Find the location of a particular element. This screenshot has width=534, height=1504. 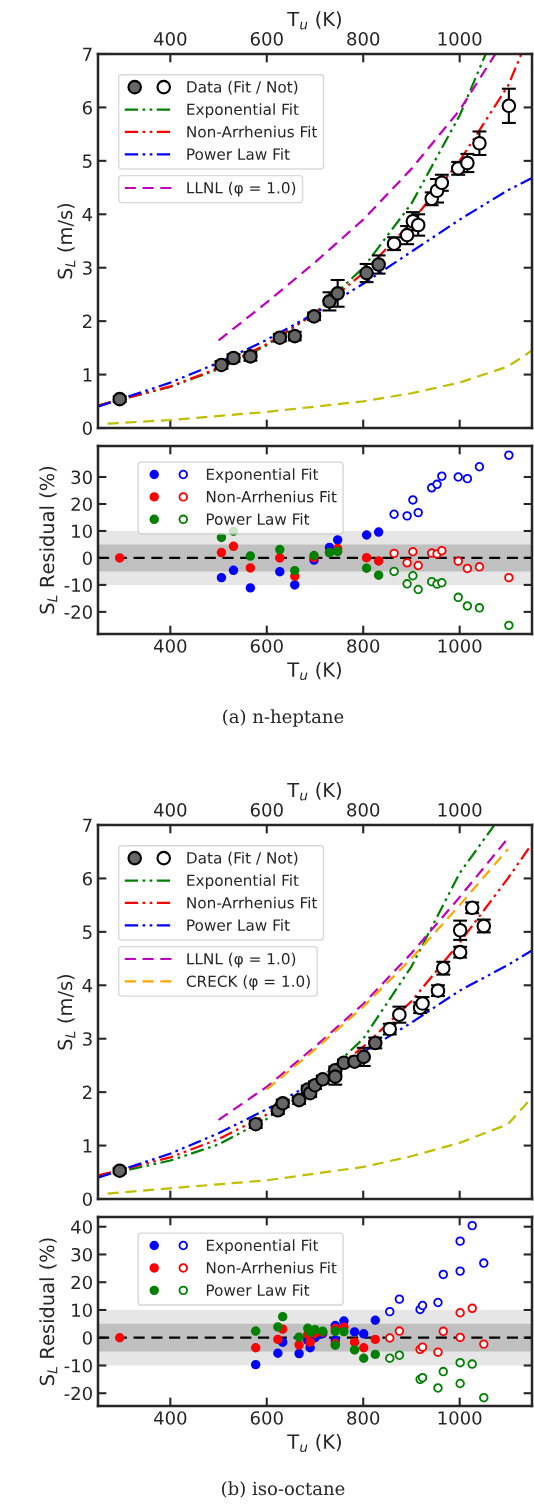

legend-label: CRECK (φ = 1.0) is located at coordinates (248, 982).